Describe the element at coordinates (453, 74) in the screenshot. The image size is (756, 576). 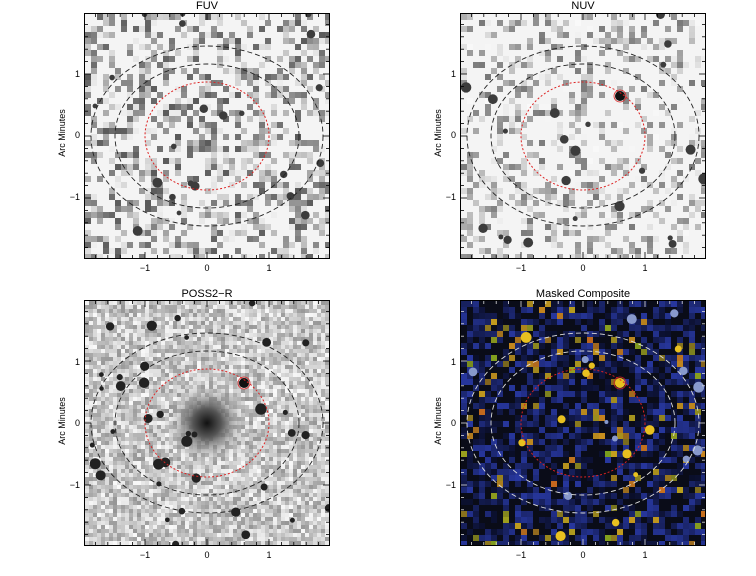
I see `ytick-nuv-1: 1` at that location.